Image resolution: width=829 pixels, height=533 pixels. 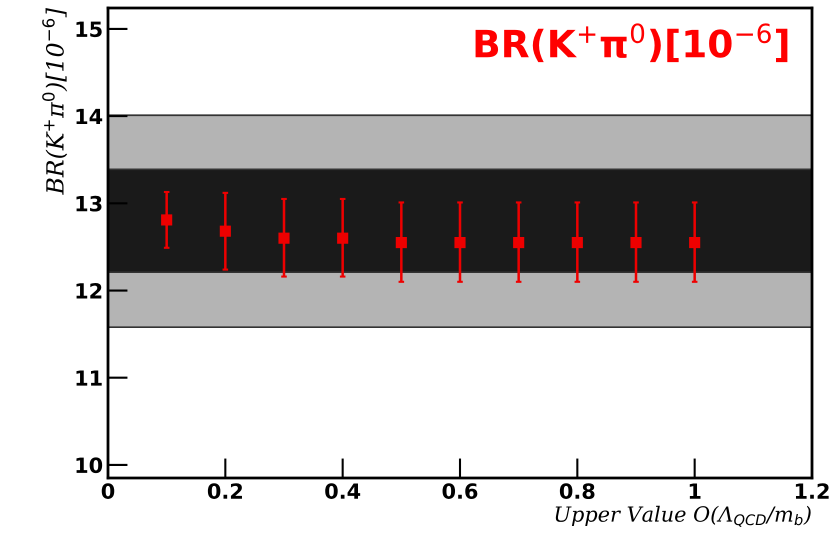 I want to click on x-tick-label: 0, so click(x=108, y=491).